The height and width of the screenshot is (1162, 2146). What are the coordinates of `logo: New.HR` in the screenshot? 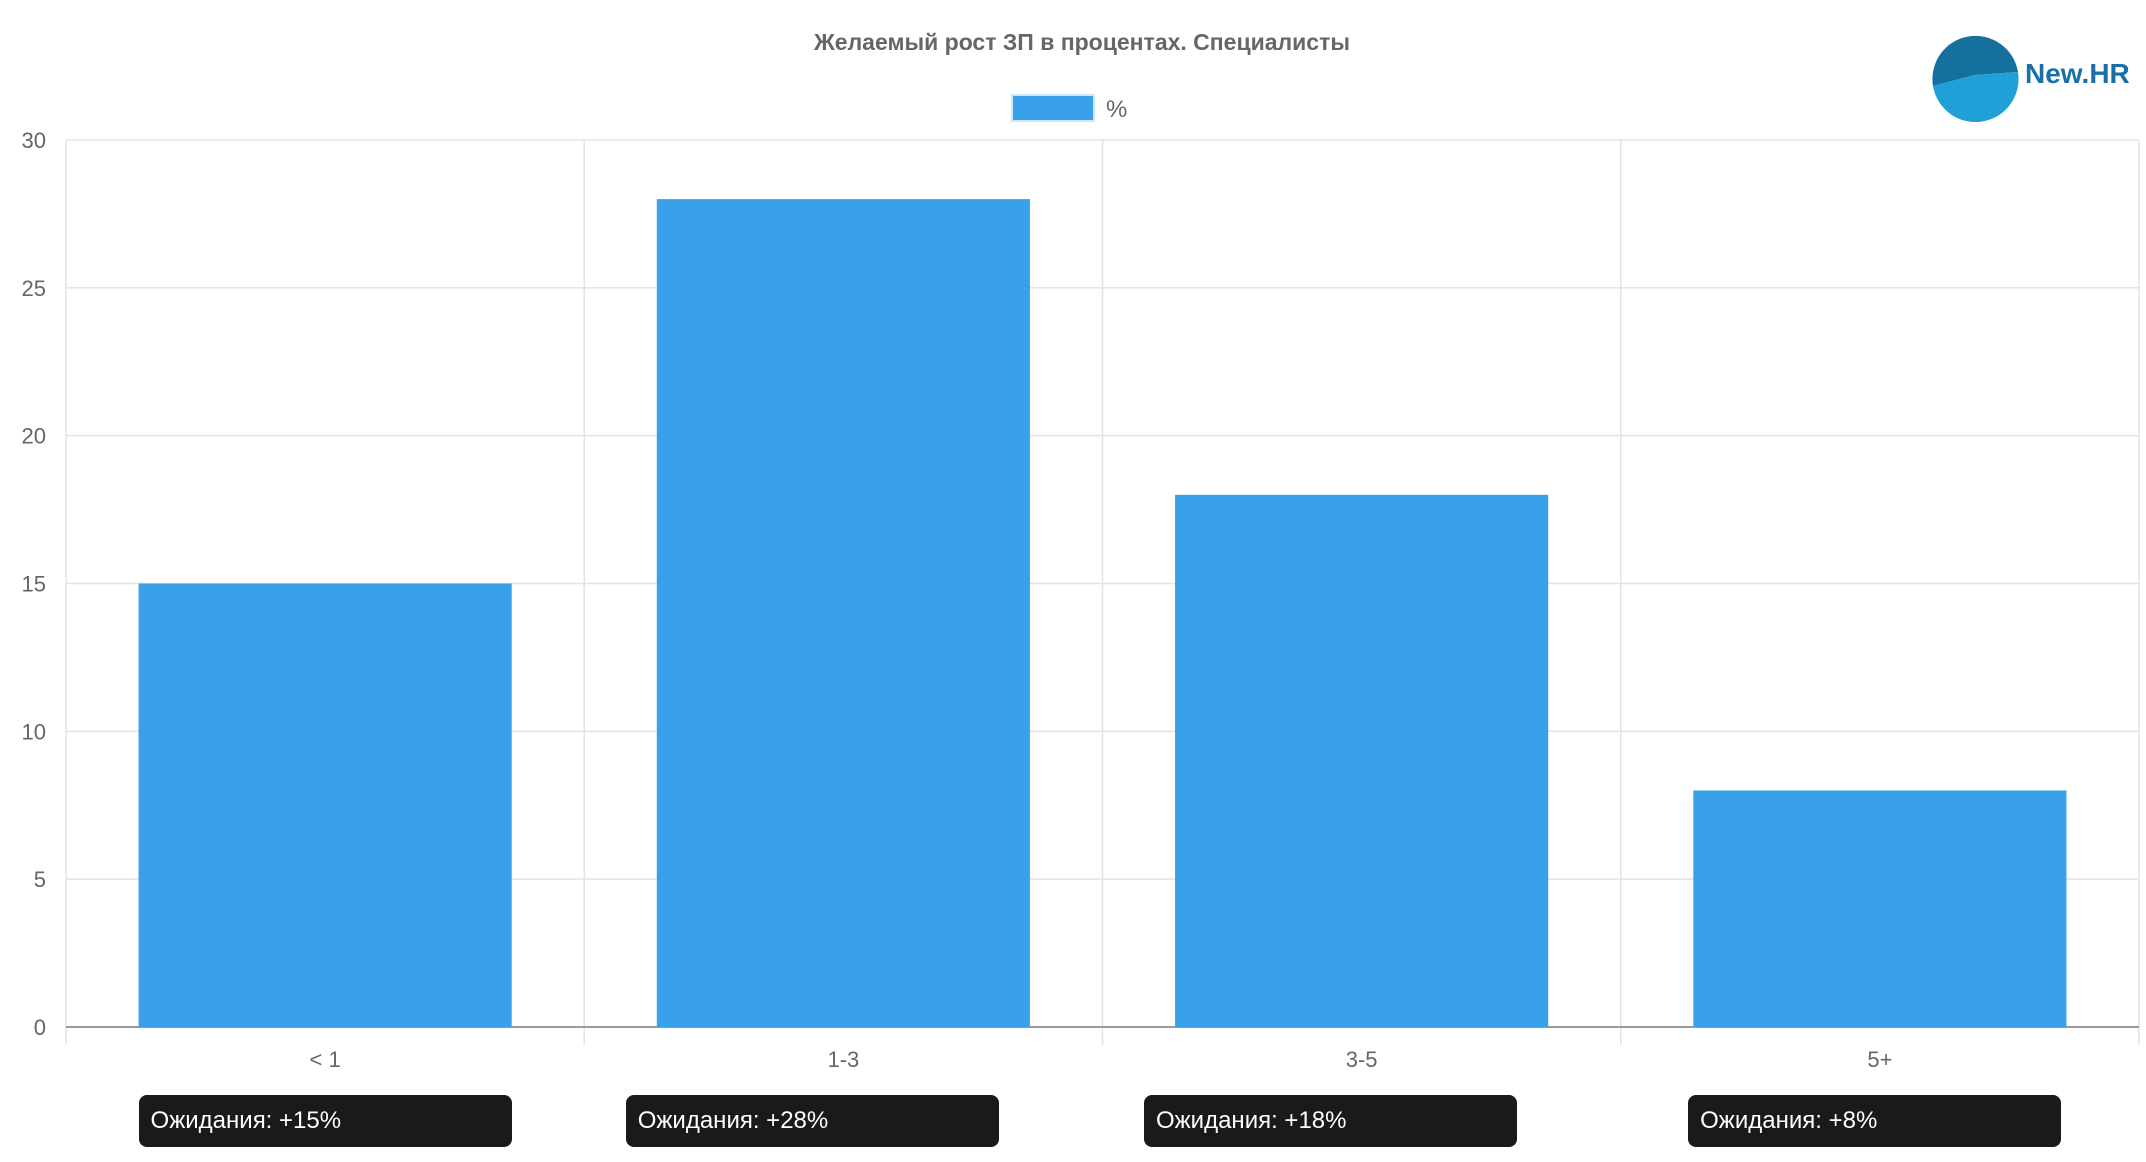 It's located at (2035, 75).